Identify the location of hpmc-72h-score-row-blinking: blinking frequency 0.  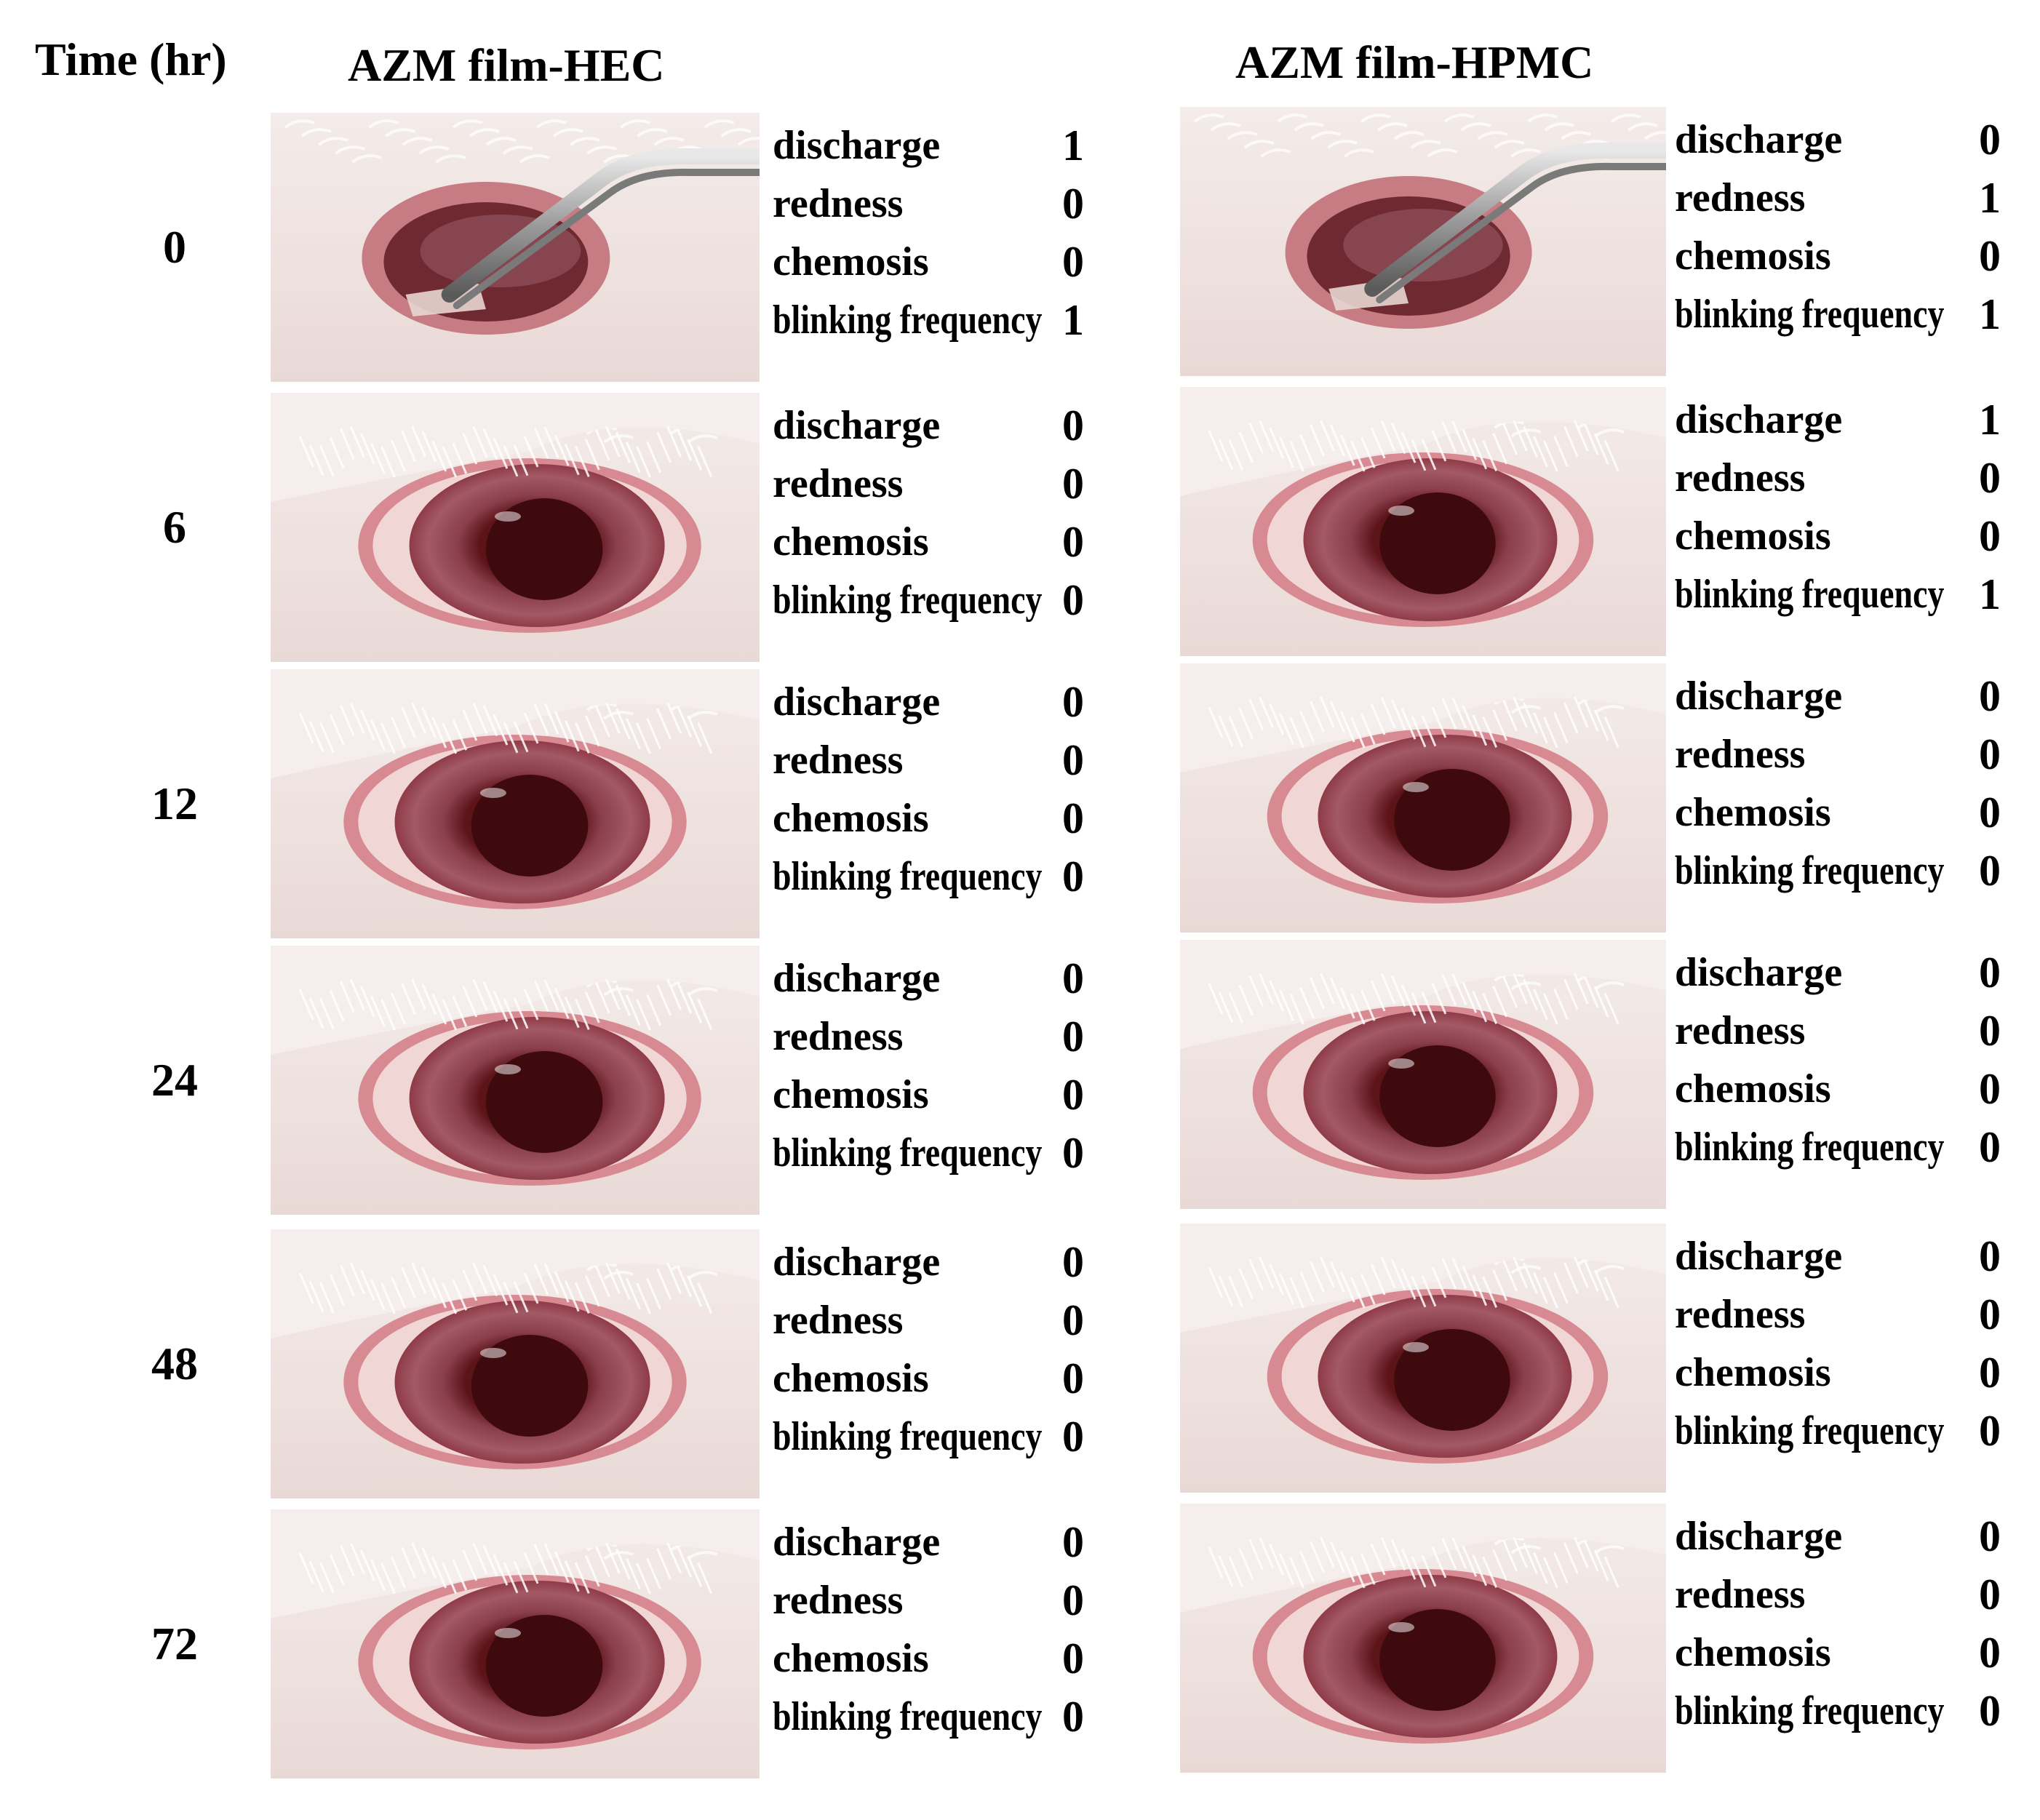
(1846, 1710).